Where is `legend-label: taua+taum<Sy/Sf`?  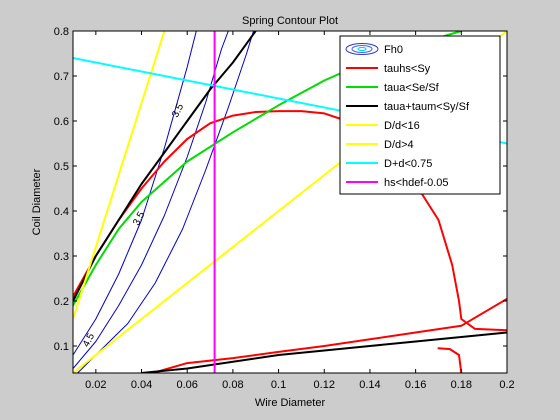
legend-label: taua+taum<Sy/Sf is located at coordinates (427, 107).